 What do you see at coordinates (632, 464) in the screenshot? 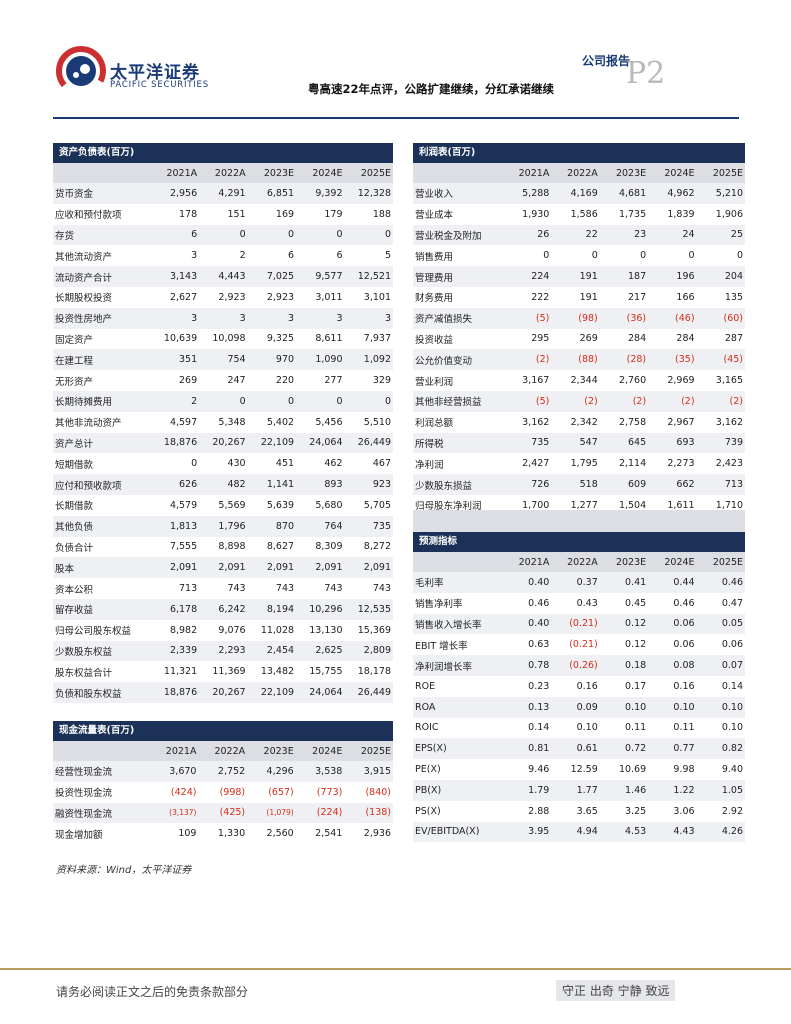
I see `cell-value: 2,114` at bounding box center [632, 464].